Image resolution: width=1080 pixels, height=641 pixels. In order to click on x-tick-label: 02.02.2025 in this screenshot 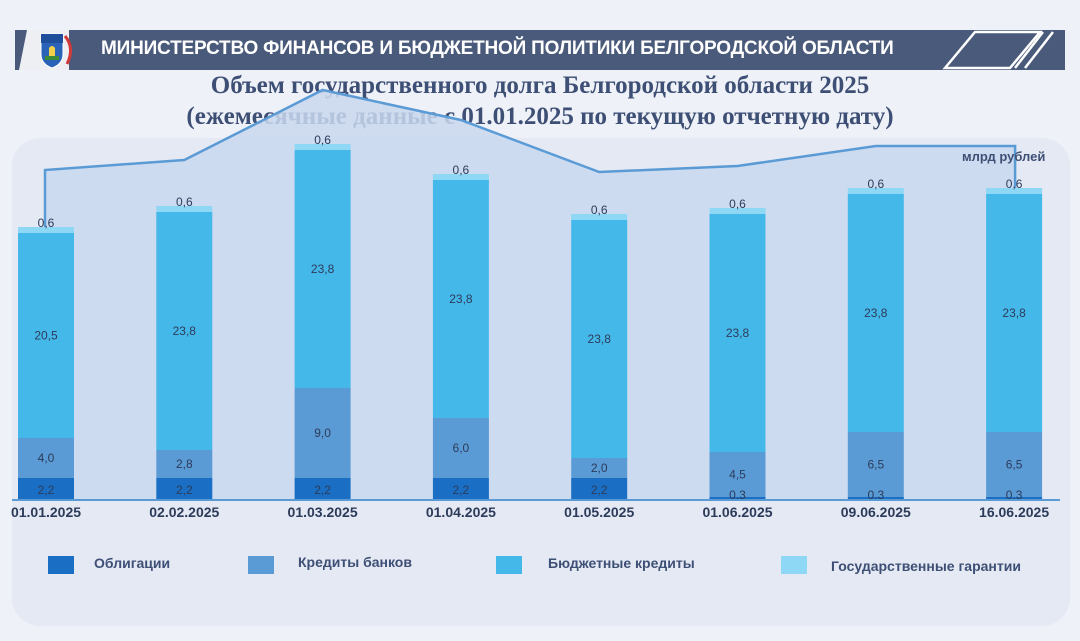, I will do `click(184, 512)`.